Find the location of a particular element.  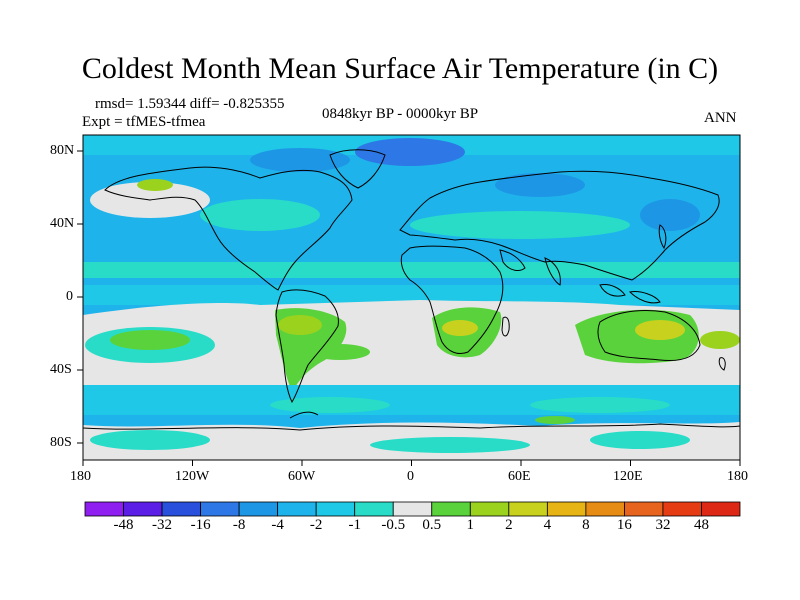

lon-label: 60E is located at coordinates (519, 476).